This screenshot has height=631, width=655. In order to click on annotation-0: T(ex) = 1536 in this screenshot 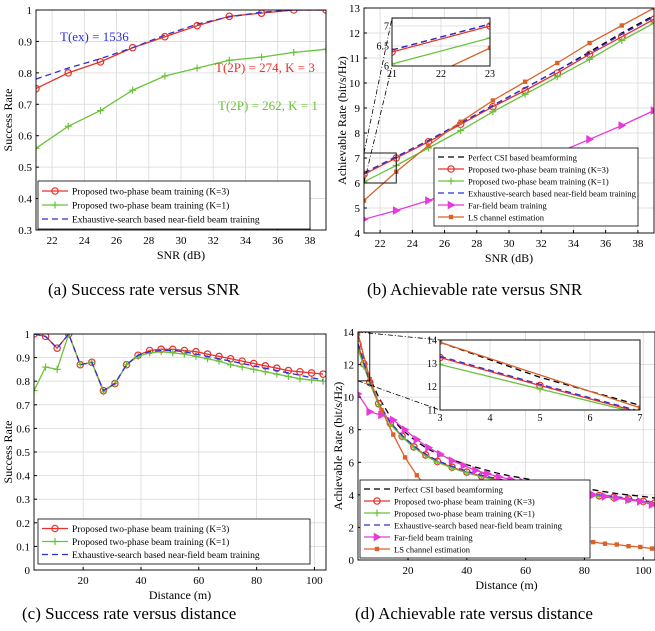, I will do `click(94, 36)`.